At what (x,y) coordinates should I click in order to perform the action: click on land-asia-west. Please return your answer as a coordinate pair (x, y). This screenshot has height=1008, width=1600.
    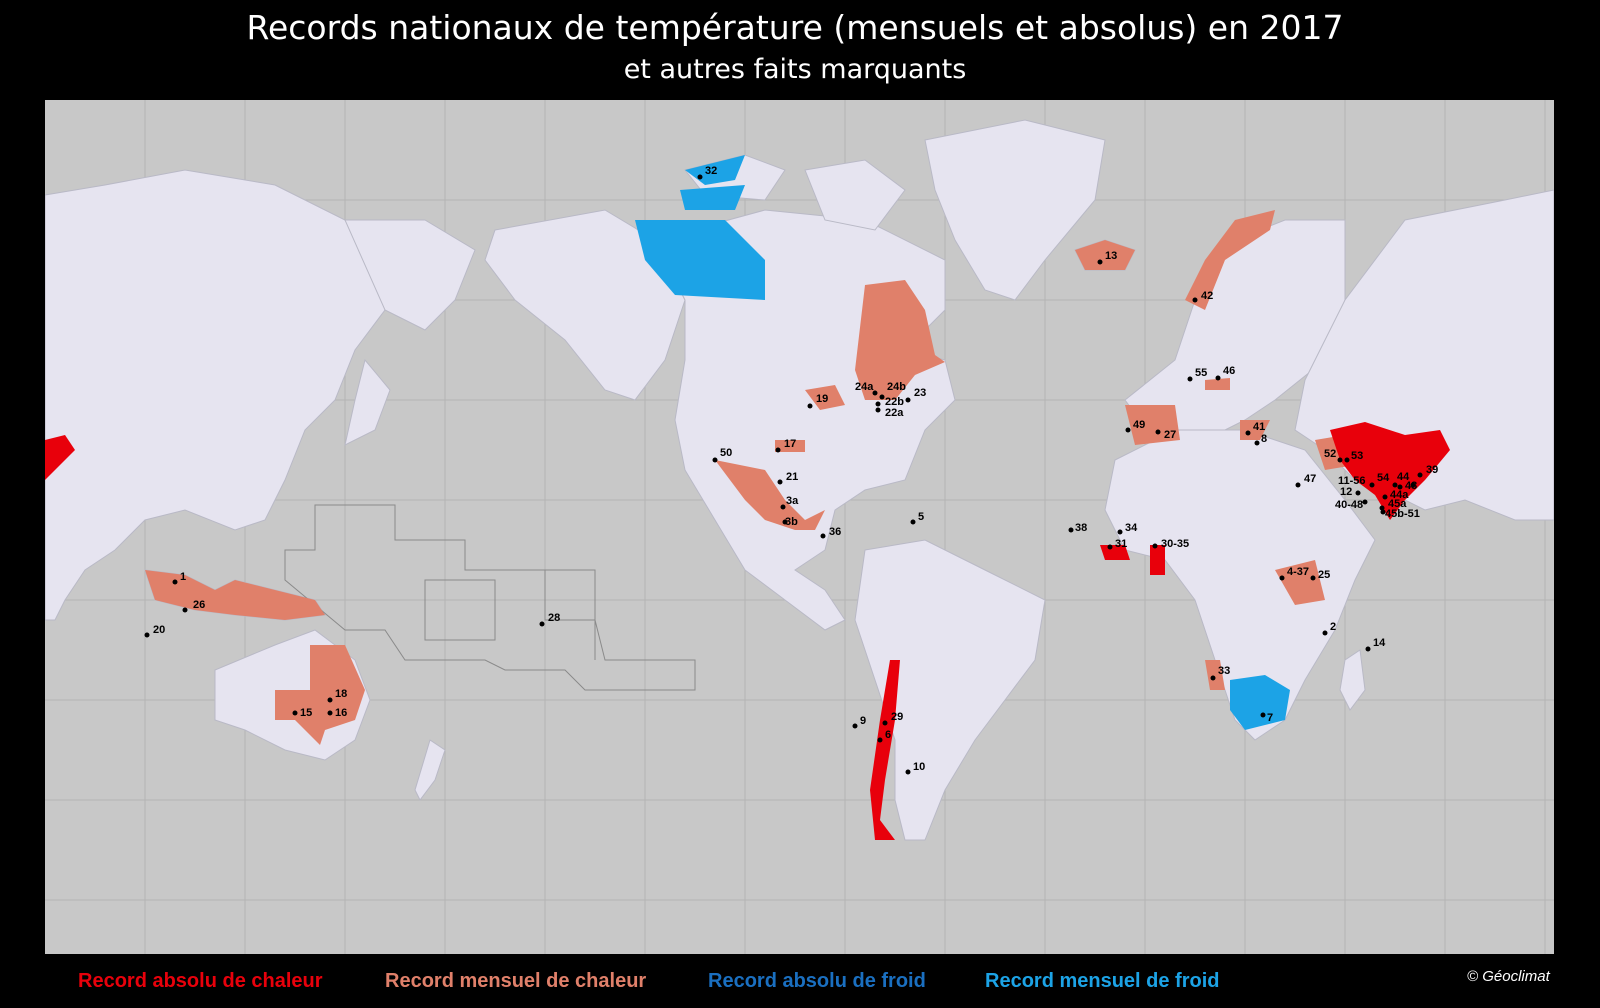
    Looking at the image, I should click on (215, 395).